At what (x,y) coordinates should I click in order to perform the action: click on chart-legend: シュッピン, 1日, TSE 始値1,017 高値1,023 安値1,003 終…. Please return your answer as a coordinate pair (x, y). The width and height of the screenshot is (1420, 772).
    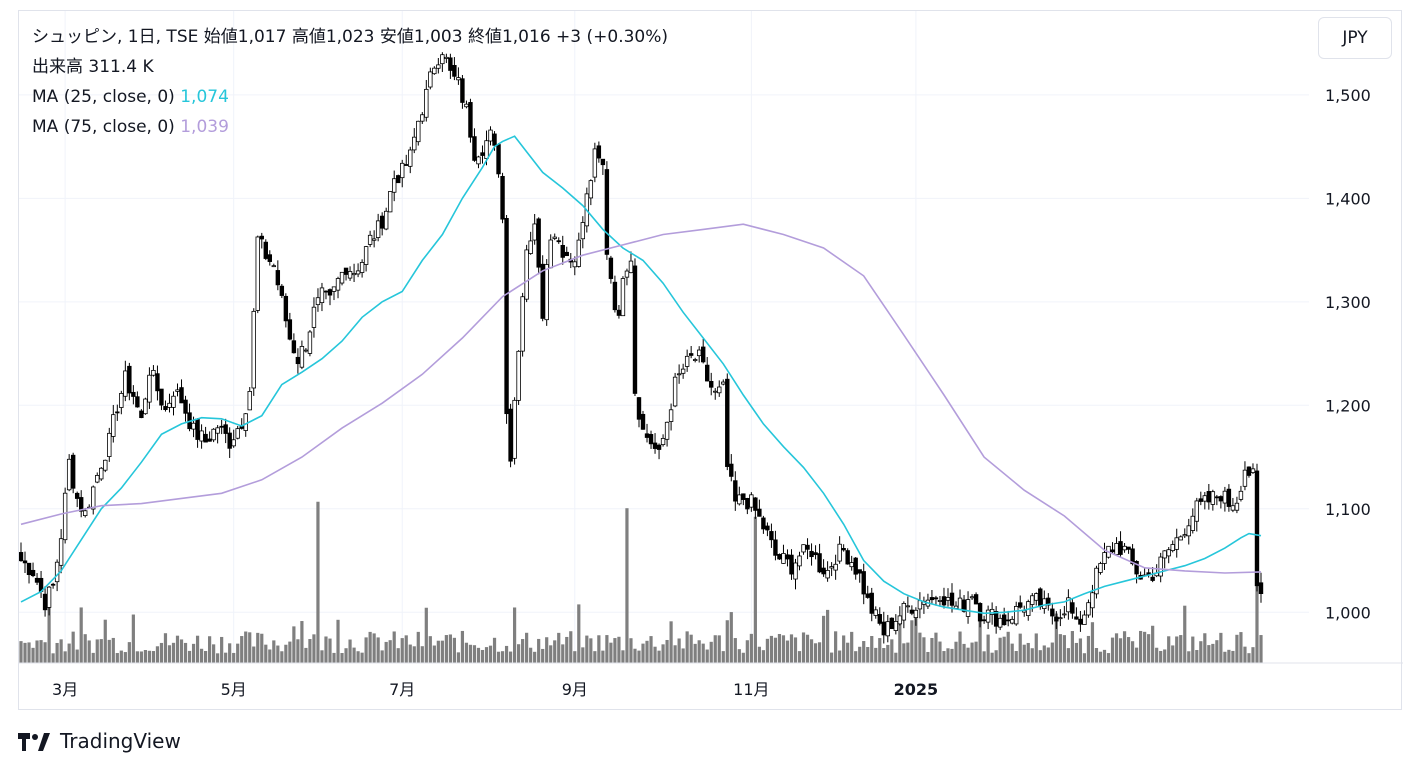
    Looking at the image, I should click on (350, 82).